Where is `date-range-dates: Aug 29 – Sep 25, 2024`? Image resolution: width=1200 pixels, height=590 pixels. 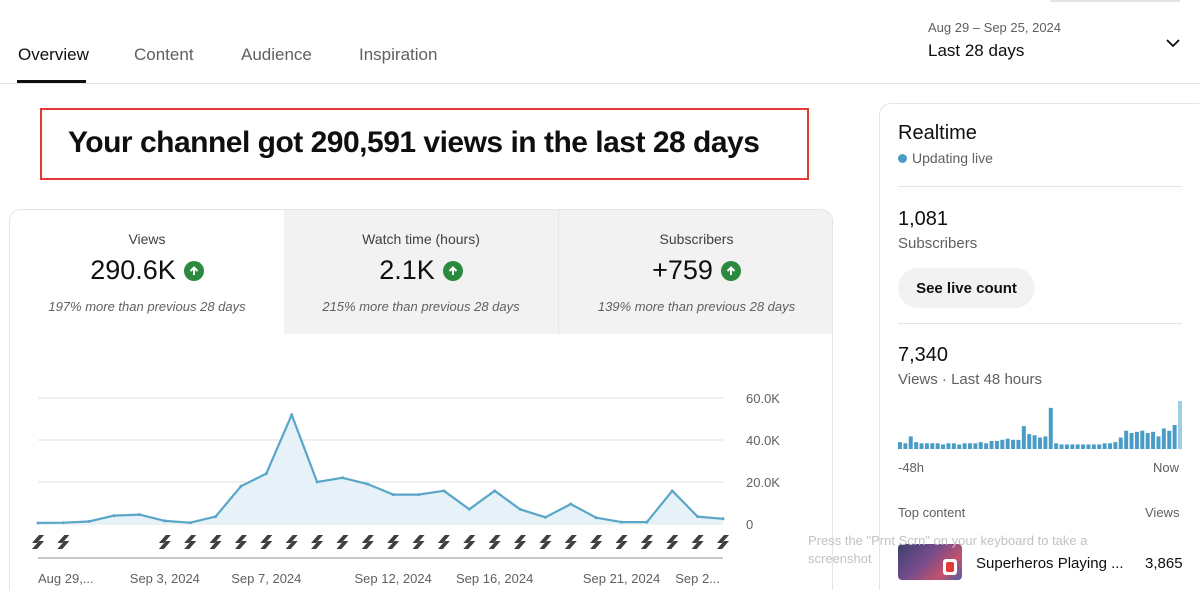
date-range-dates: Aug 29 – Sep 25, 2024 is located at coordinates (995, 27).